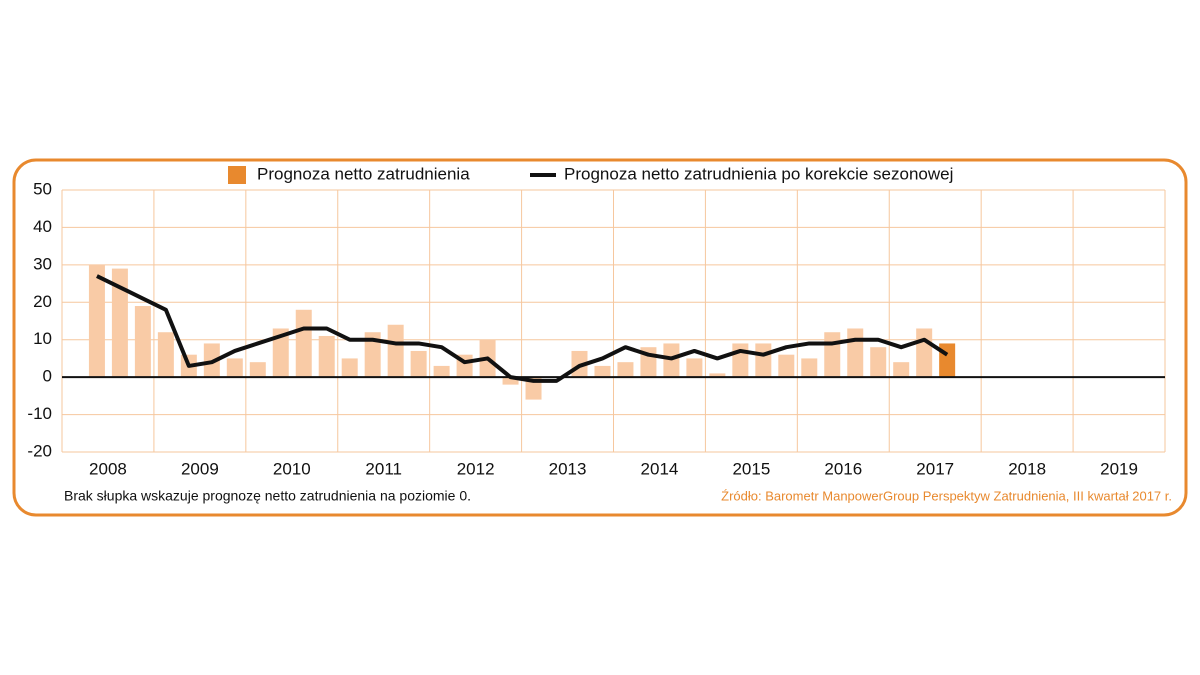 This screenshot has height=675, width=1200. I want to click on y-tick-label: 40, so click(42, 226).